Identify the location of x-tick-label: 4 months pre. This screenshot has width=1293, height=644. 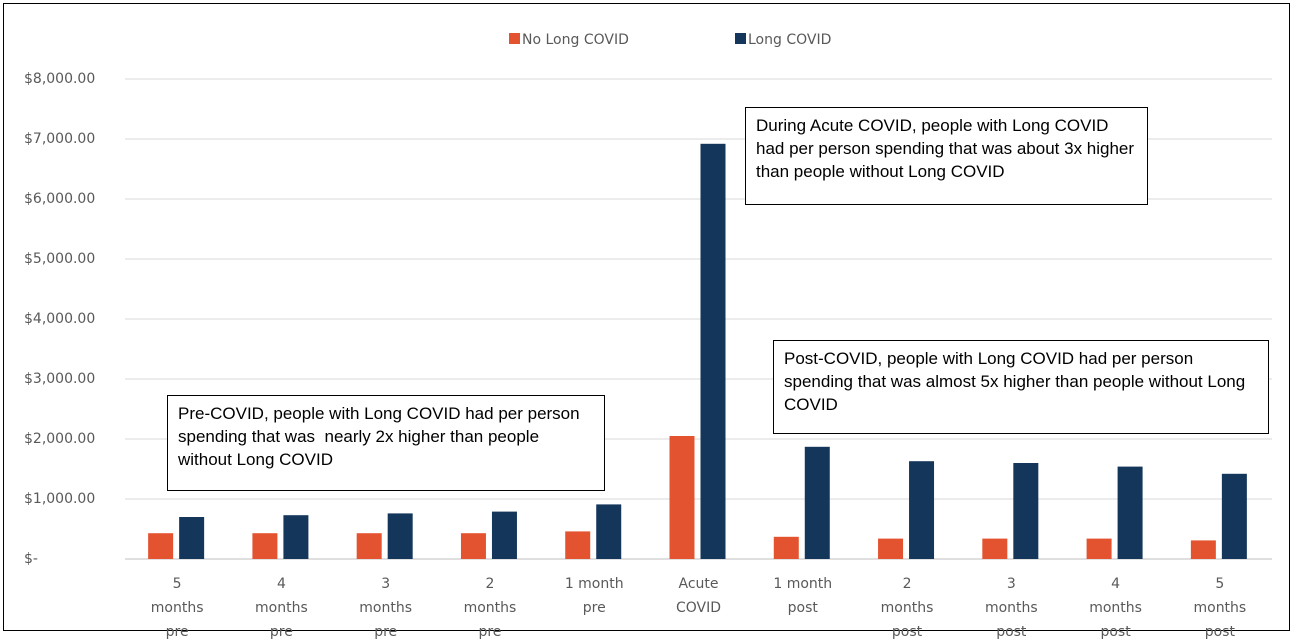
(281, 608).